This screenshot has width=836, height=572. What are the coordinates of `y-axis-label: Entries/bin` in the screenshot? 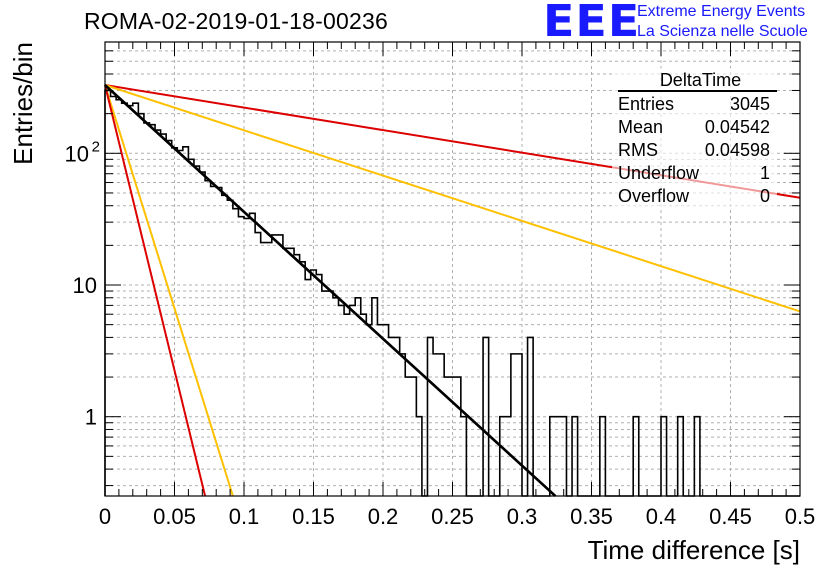 It's located at (23, 103).